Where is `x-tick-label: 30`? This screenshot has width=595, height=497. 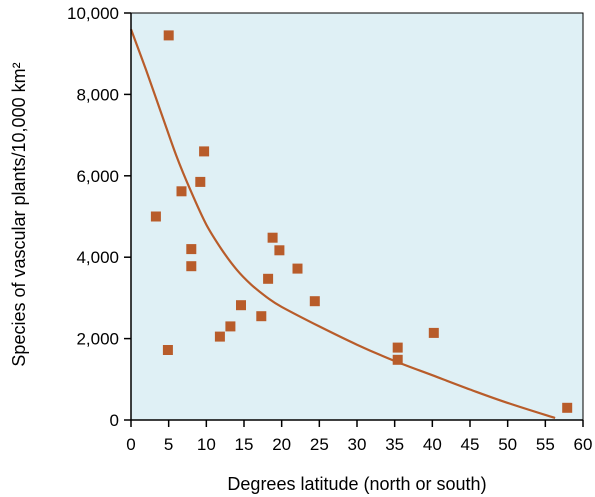
x-tick-label: 30 is located at coordinates (357, 444).